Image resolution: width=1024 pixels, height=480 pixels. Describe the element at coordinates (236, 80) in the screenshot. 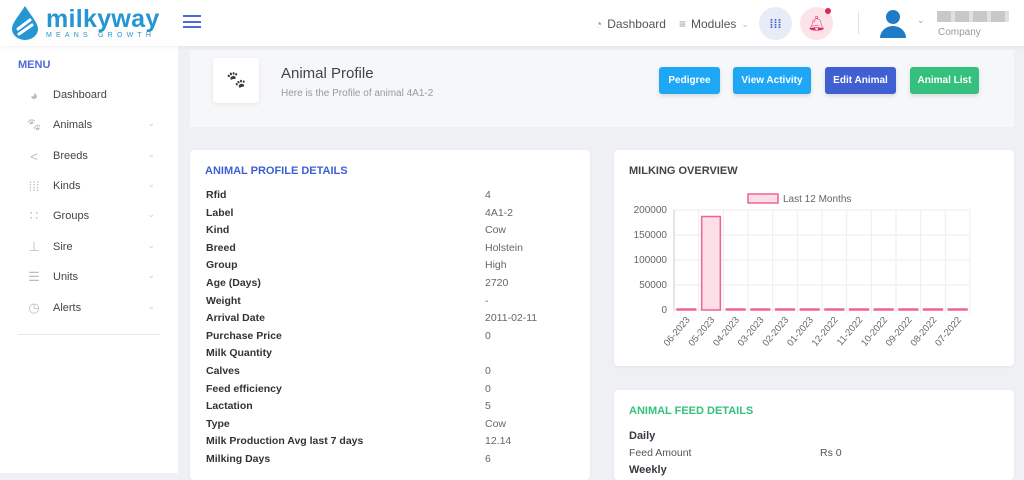

I see `paw-icon: 🐾︎` at that location.